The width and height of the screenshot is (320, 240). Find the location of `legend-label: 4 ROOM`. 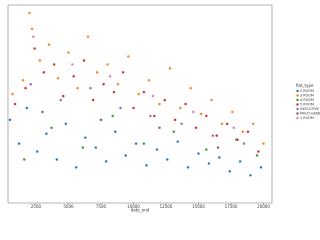

legend-label: 4 ROOM is located at coordinates (307, 100).